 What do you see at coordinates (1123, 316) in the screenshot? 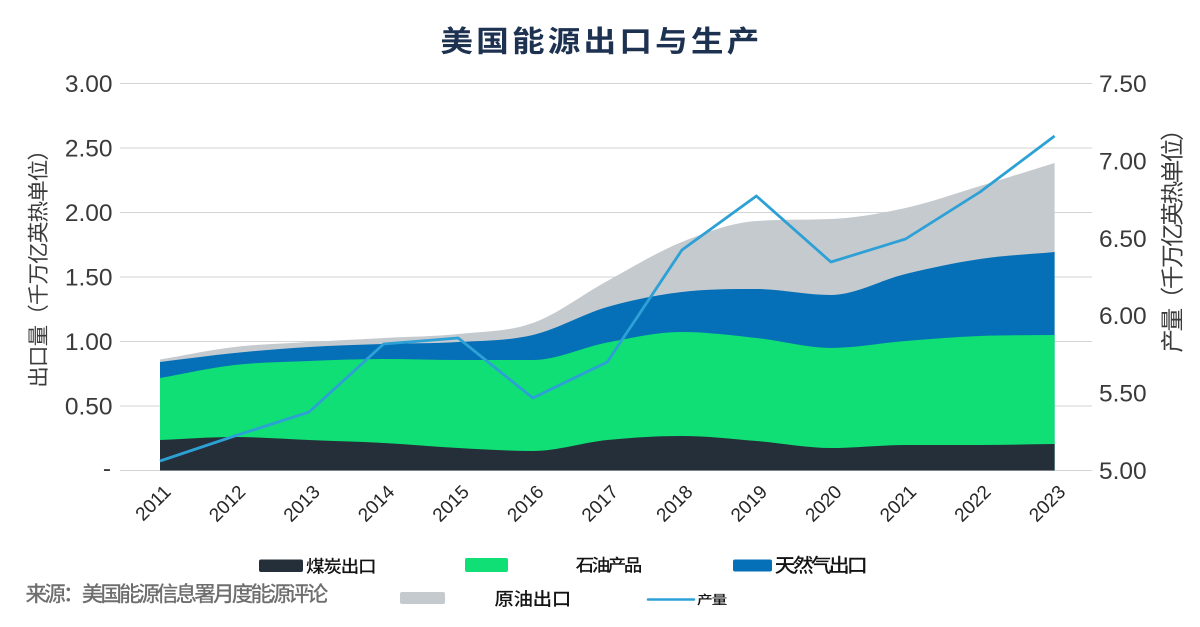
I see `svg-text: 6.00` at bounding box center [1123, 316].